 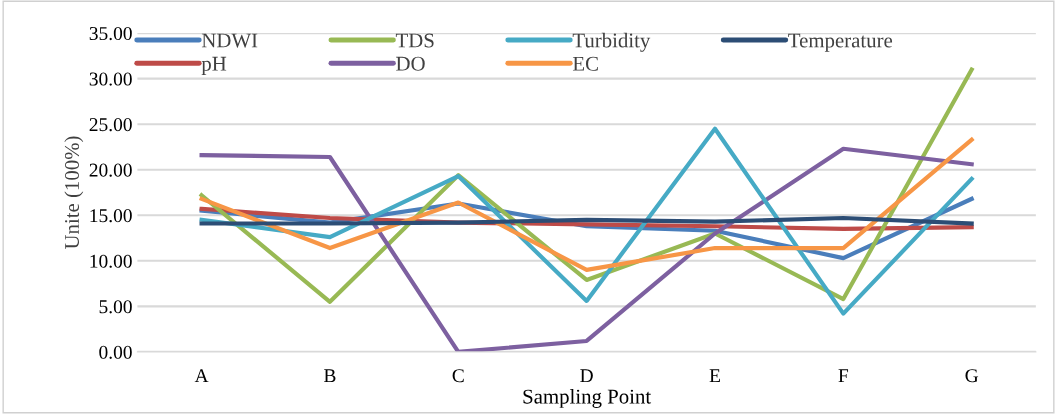 I want to click on x-axis-title: Sampling Point, so click(x=587, y=398).